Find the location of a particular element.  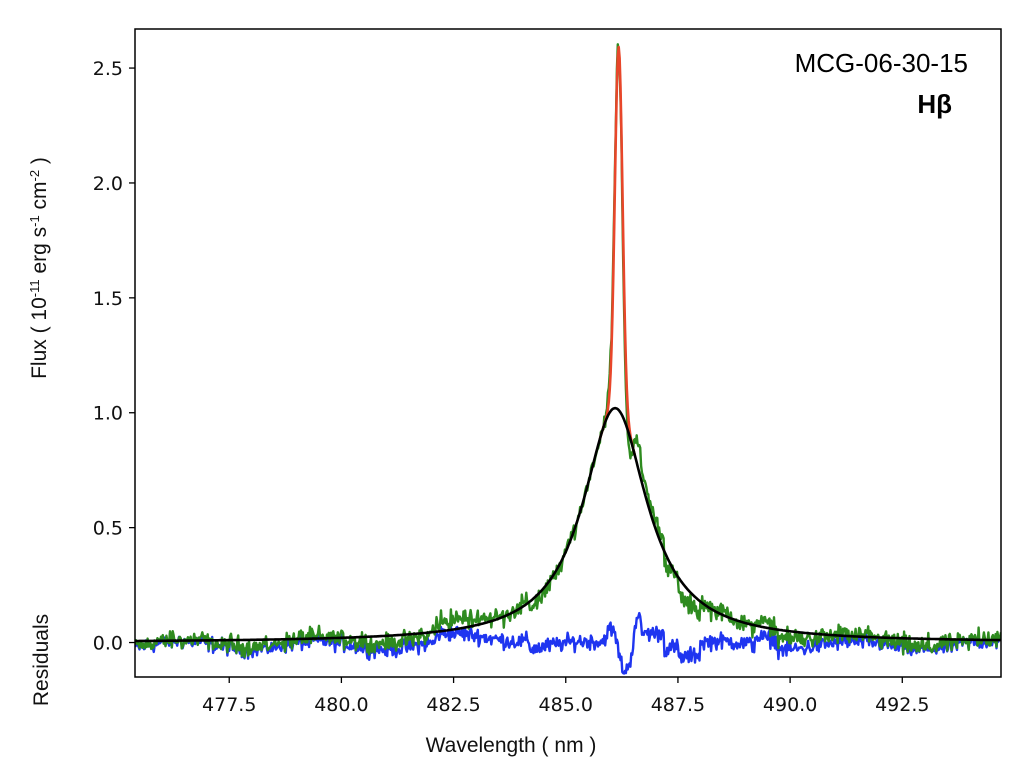

x-tick-label: 492.5 is located at coordinates (902, 705).